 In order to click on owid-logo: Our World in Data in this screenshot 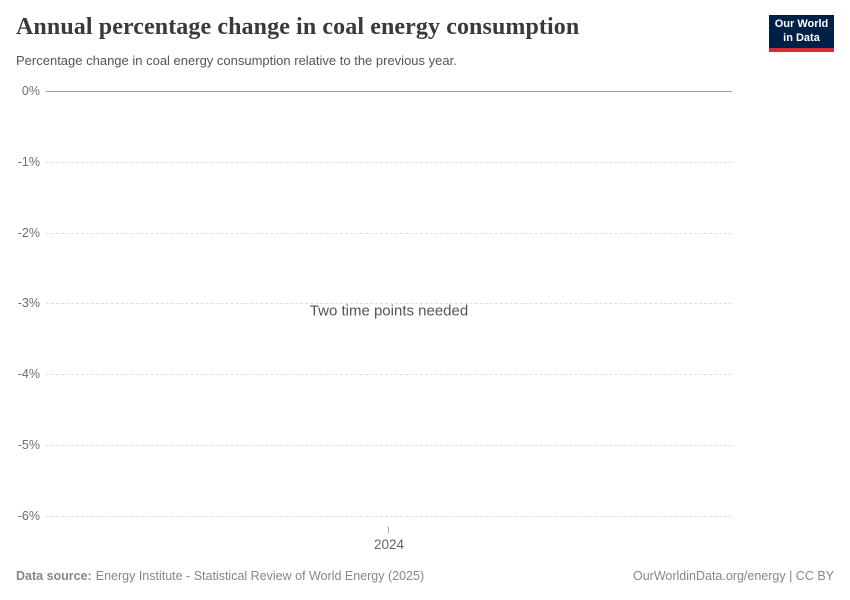, I will do `click(801, 33)`.